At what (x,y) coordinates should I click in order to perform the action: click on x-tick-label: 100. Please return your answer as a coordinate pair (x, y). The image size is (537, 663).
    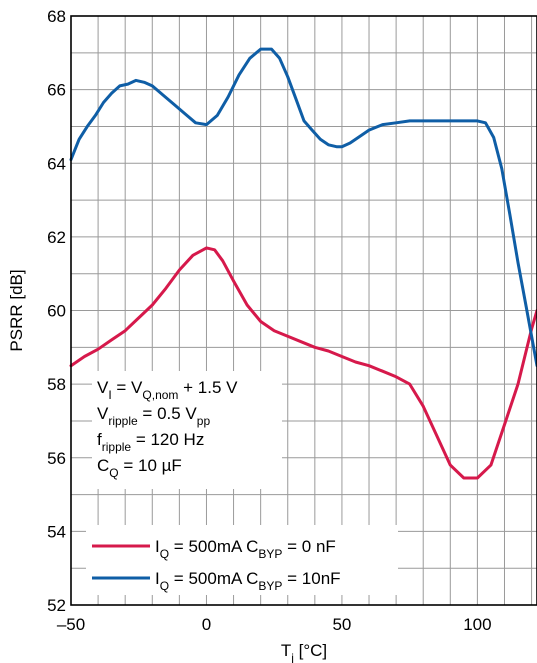
    Looking at the image, I should click on (477, 624).